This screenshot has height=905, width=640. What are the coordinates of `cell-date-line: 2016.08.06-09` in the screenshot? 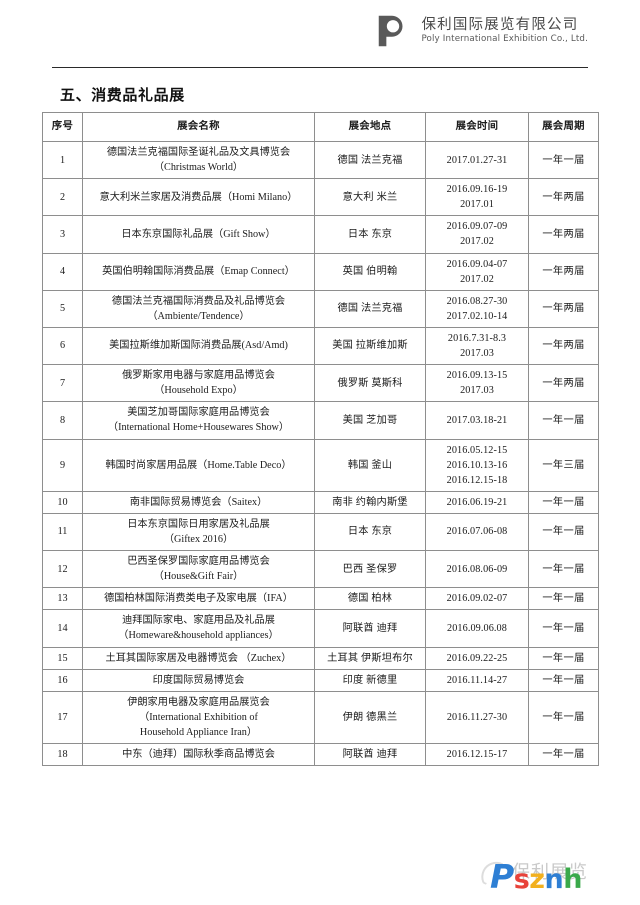 It's located at (477, 569).